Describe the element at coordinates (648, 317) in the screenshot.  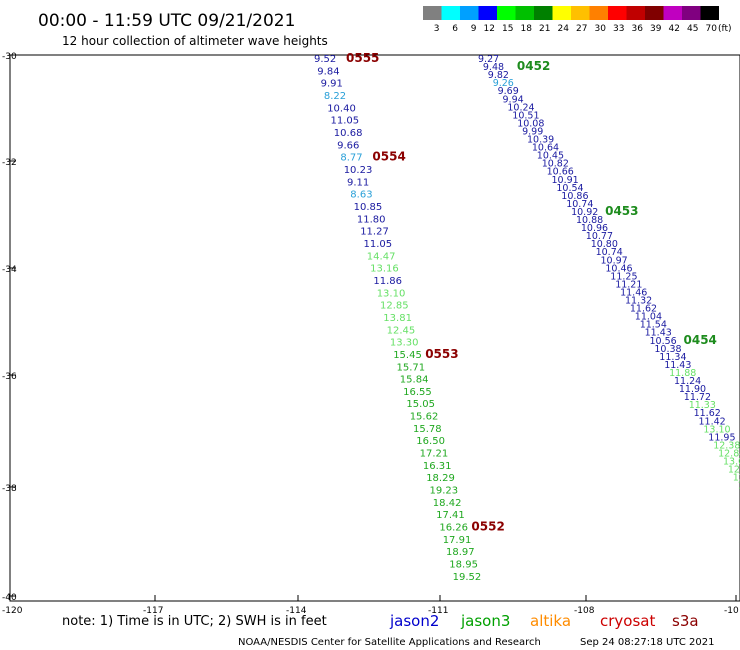
I see `wave-height-value: 11.04` at that location.